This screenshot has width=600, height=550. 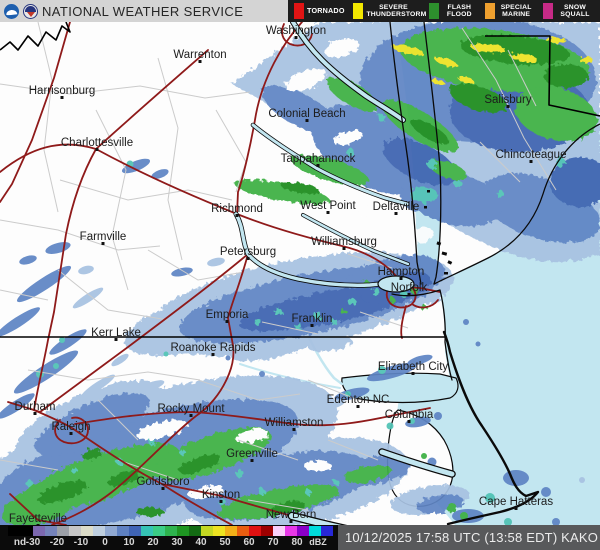 What do you see at coordinates (491, 428) in the screenshot?
I see `outer-banks` at bounding box center [491, 428].